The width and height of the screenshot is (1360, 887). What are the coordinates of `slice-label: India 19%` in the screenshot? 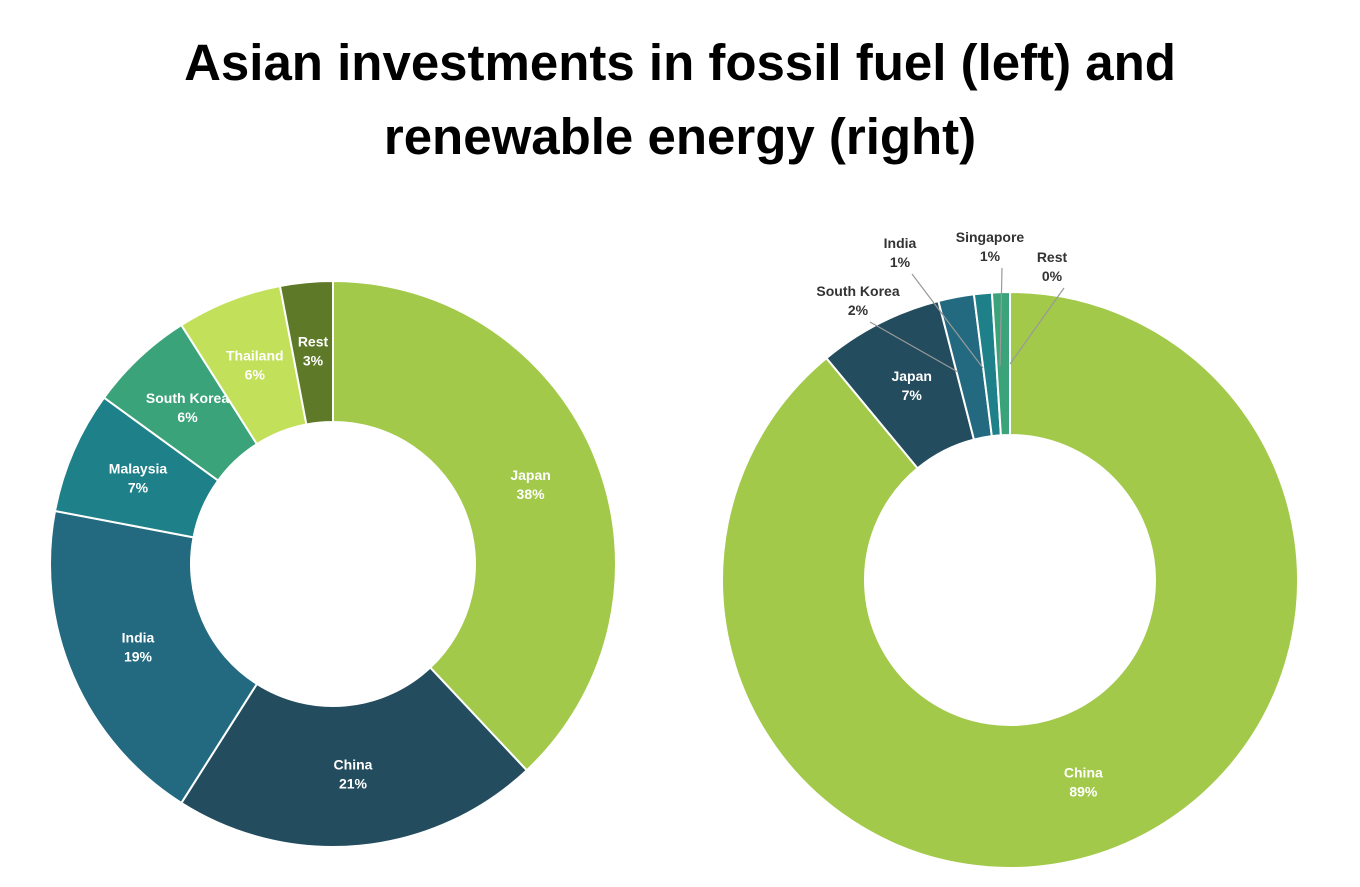 It's located at (138, 646).